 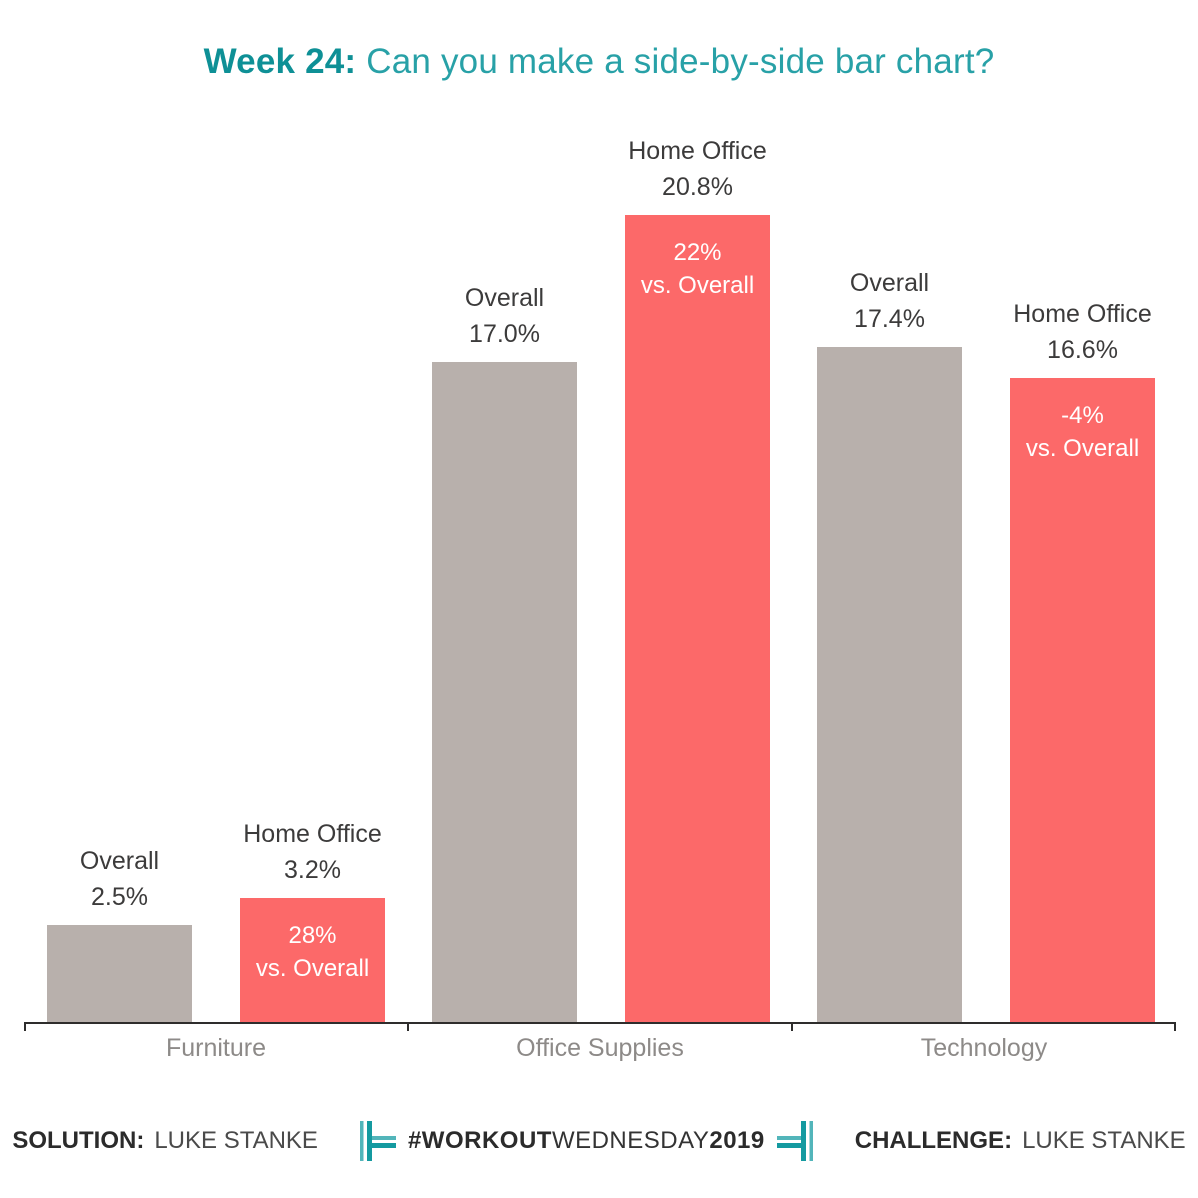 What do you see at coordinates (794, 1141) in the screenshot?
I see `barbell-right-icon` at bounding box center [794, 1141].